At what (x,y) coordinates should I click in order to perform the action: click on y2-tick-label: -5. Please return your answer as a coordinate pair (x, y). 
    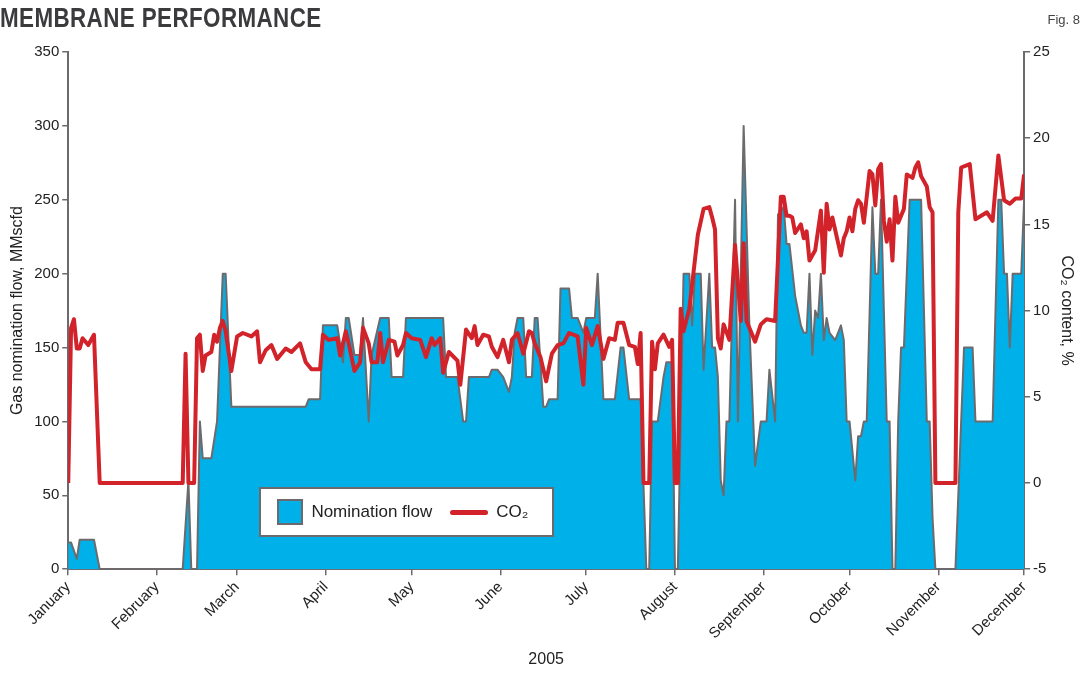
    Looking at the image, I should click on (1040, 568).